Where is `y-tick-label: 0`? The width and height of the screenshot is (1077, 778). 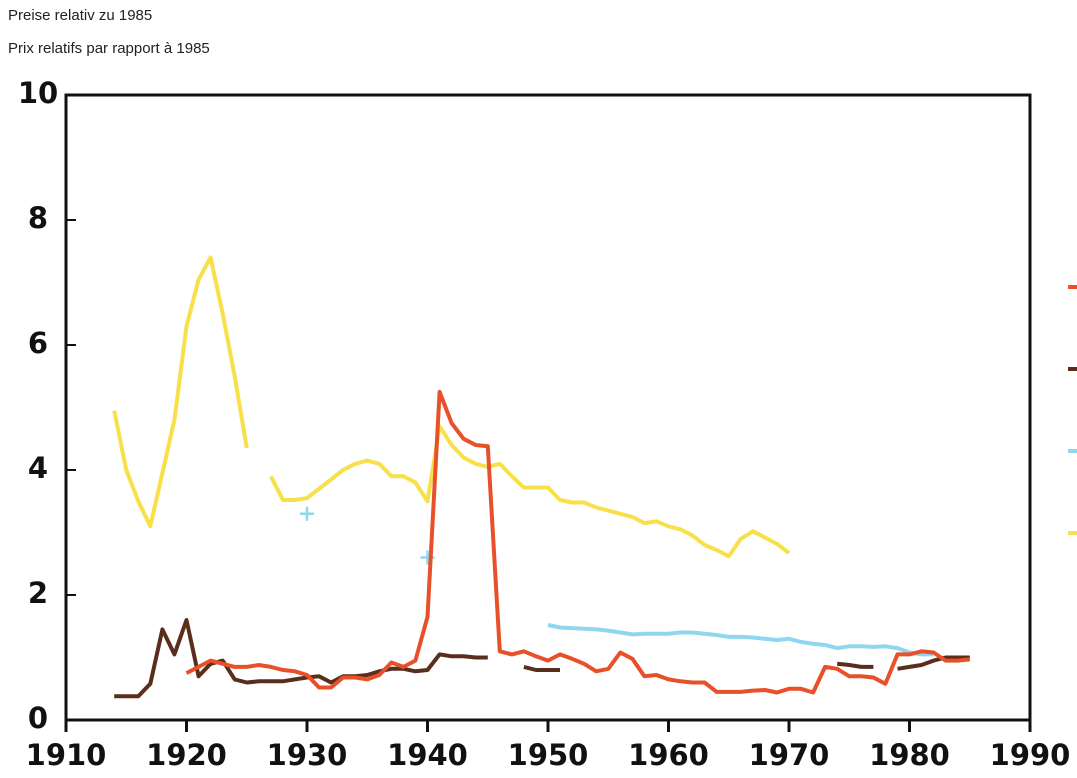
y-tick-label: 0 is located at coordinates (38, 718).